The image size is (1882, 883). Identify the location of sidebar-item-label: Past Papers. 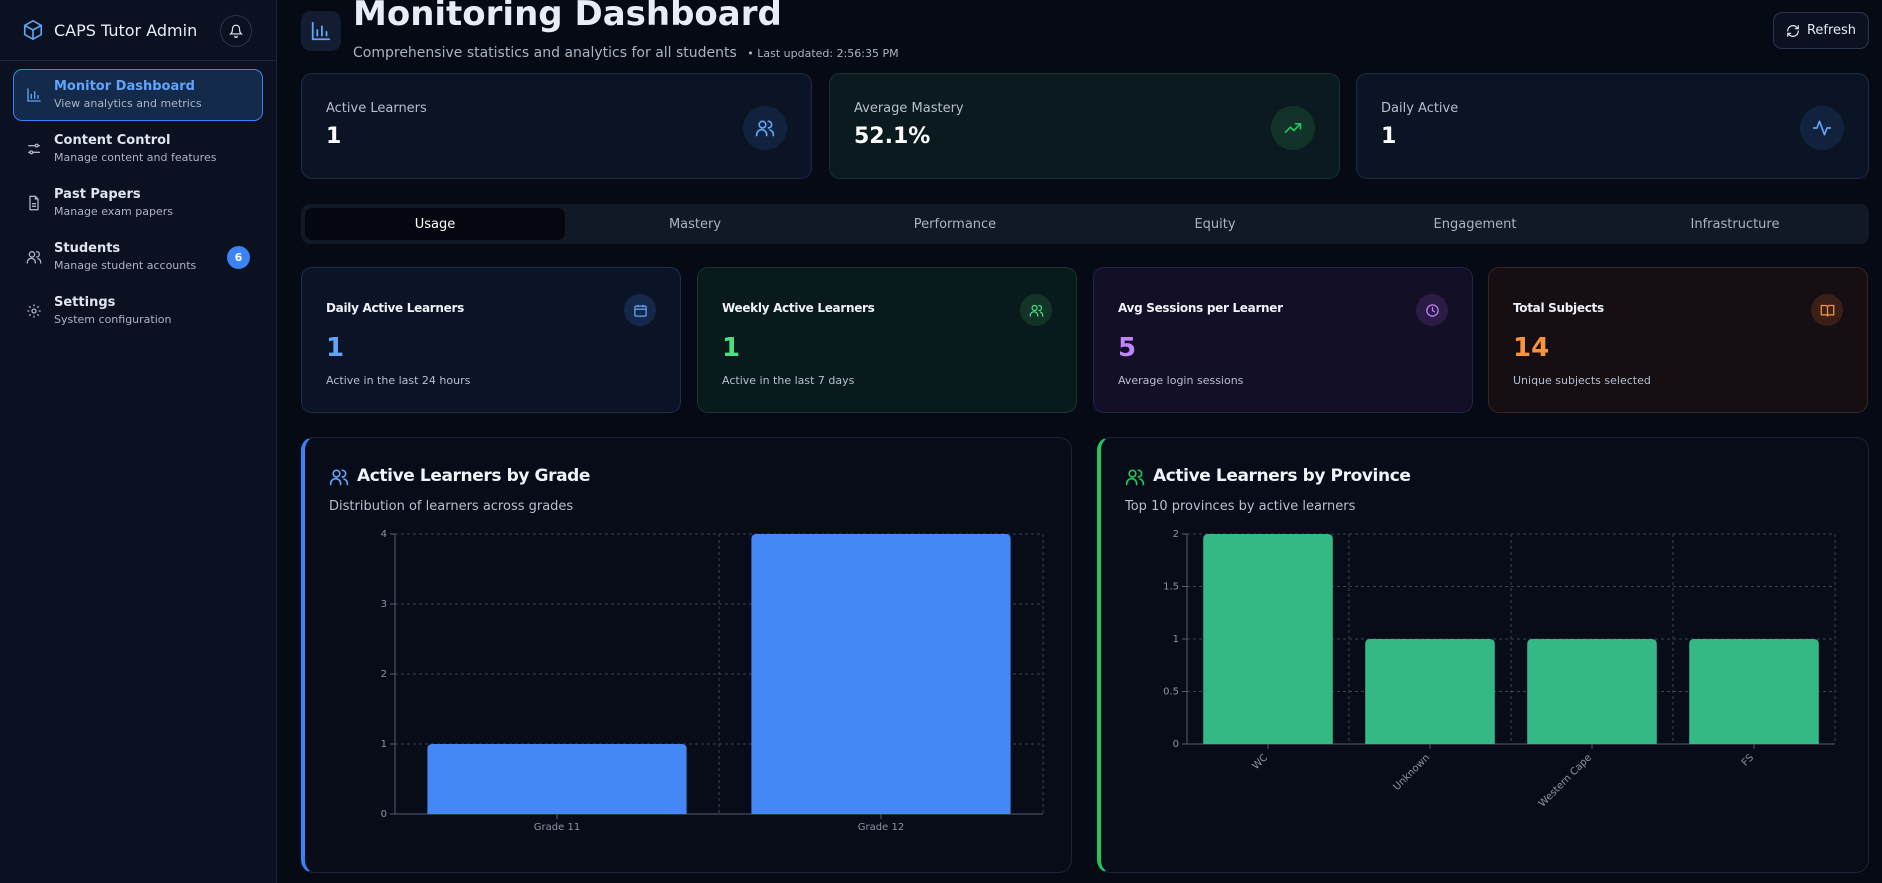
(97, 194).